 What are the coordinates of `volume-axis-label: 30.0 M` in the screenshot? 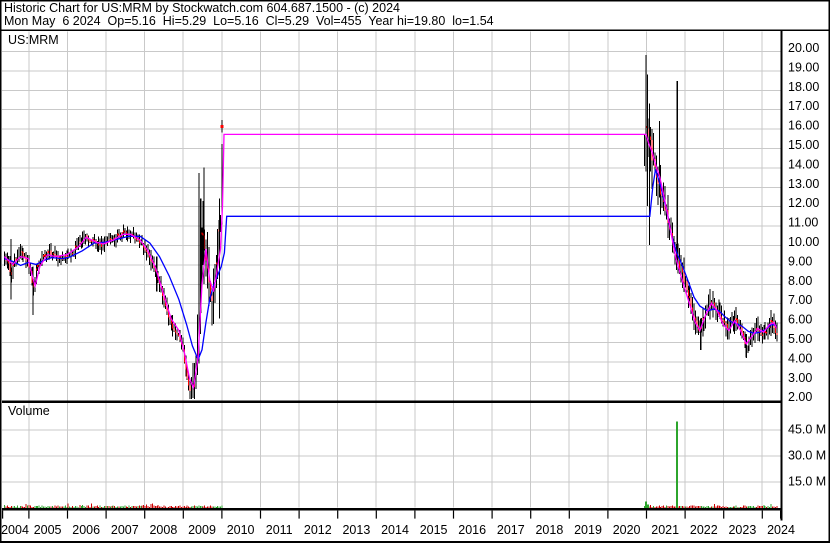 It's located at (807, 456).